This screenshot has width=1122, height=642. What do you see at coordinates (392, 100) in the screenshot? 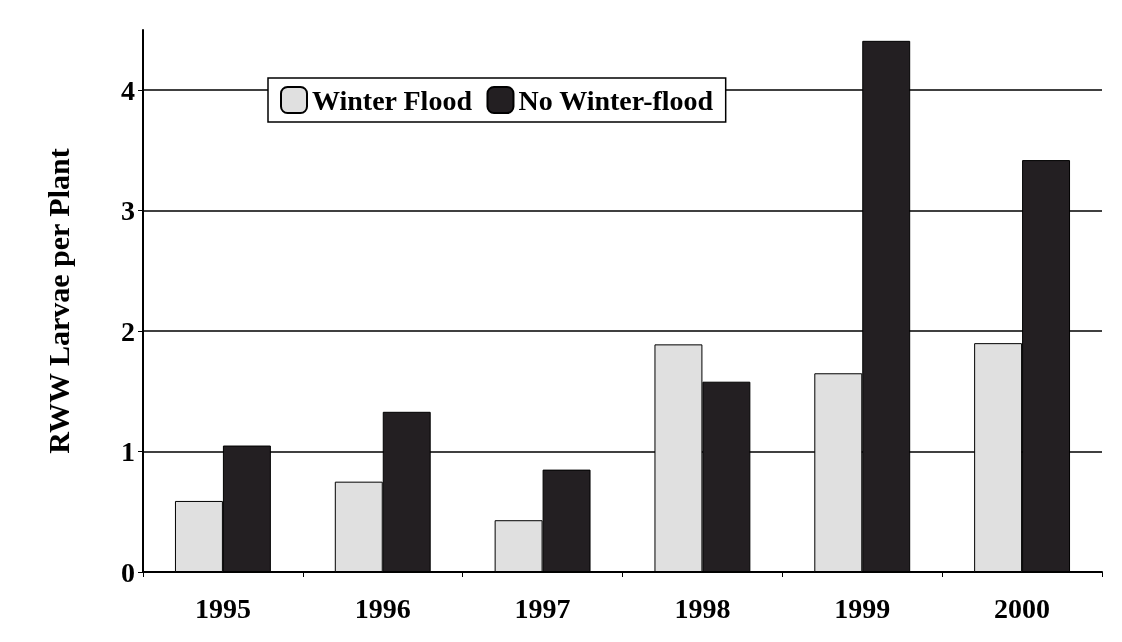
I see `legend-label: Winter Flood` at bounding box center [392, 100].